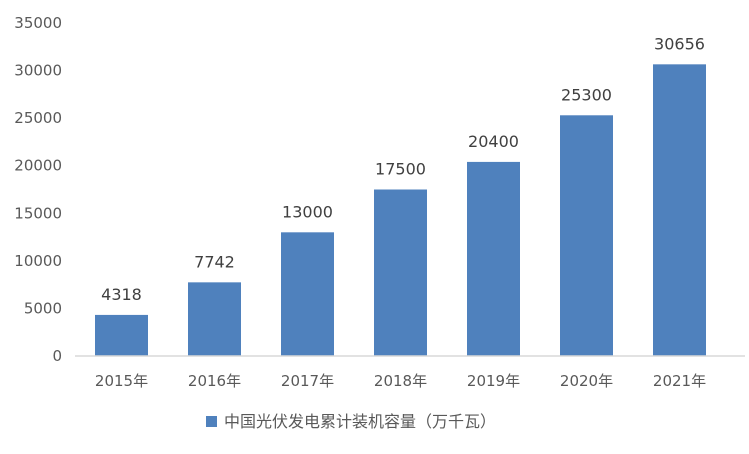 Image resolution: width=749 pixels, height=454 pixels. What do you see at coordinates (360, 421) in the screenshot?
I see `legend-label: 中国光伏发电累计装机容量（万千瓦）` at bounding box center [360, 421].